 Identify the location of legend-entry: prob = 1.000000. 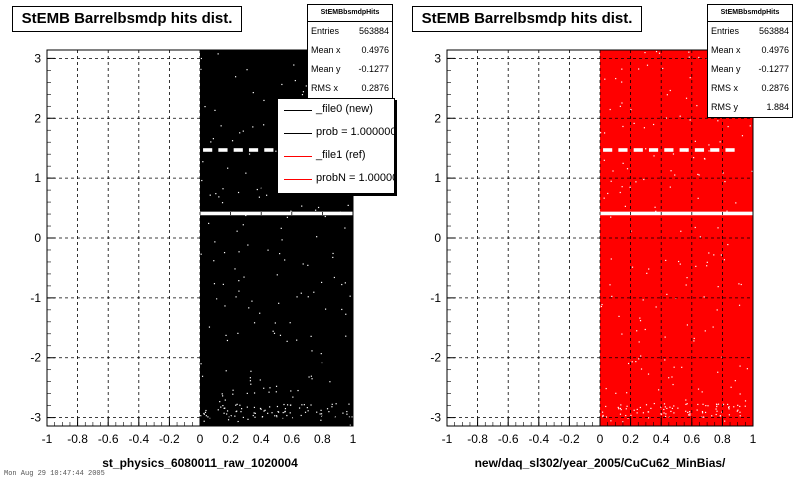
(336, 133).